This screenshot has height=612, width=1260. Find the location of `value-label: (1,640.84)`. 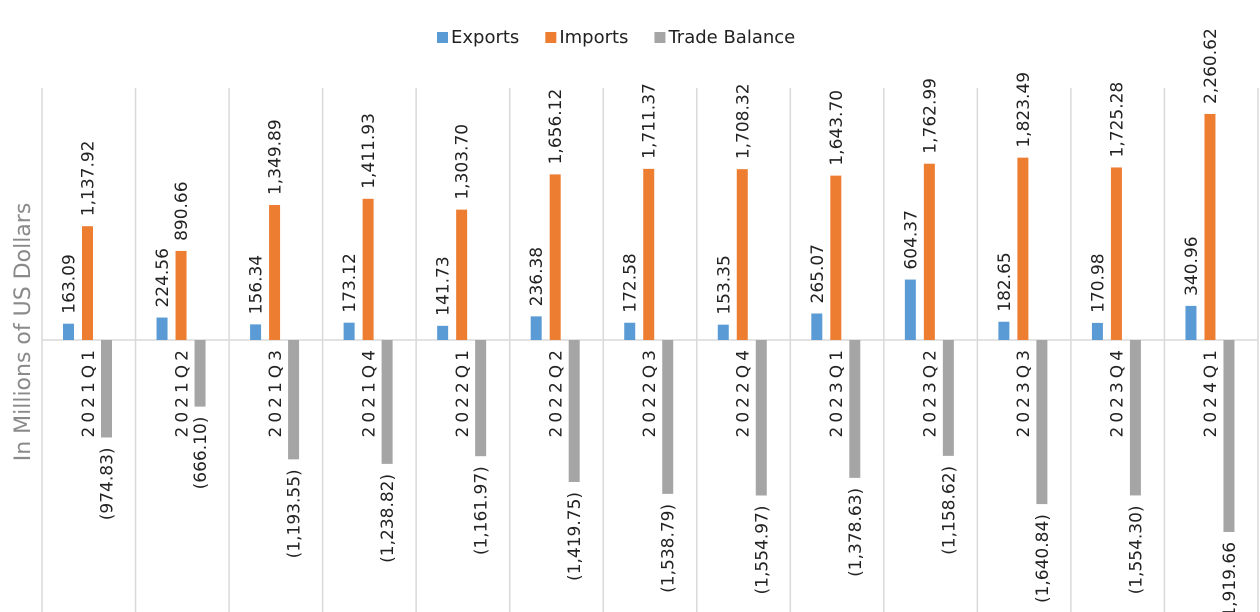

value-label: (1,640.84) is located at coordinates (1043, 558).